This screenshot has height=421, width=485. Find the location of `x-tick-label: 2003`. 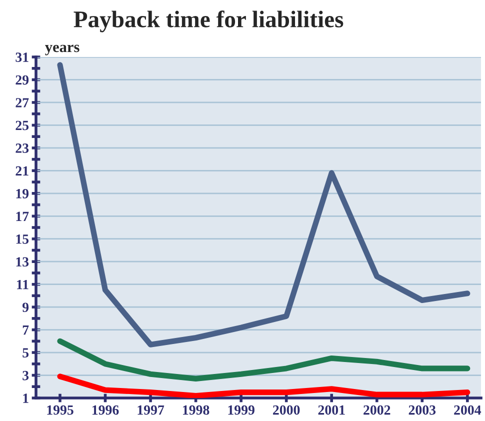

x-tick-label: 2003 is located at coordinates (422, 410).